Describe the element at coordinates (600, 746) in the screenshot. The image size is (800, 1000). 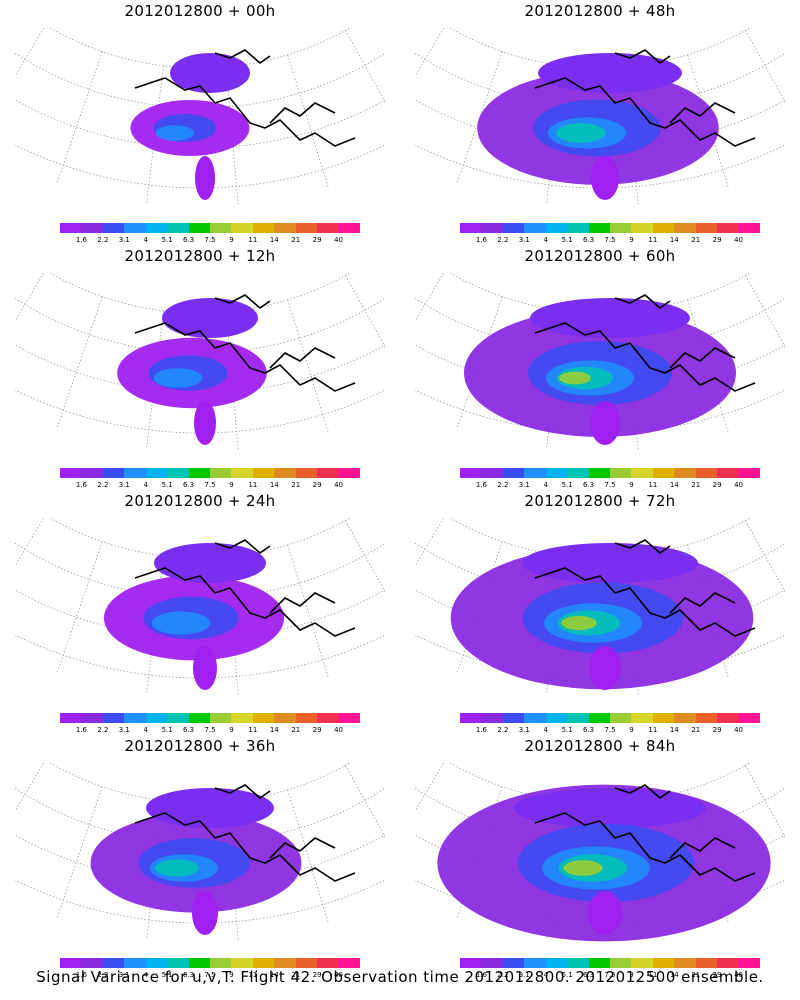
I see `panel-title: 2012012800 + 84h` at that location.